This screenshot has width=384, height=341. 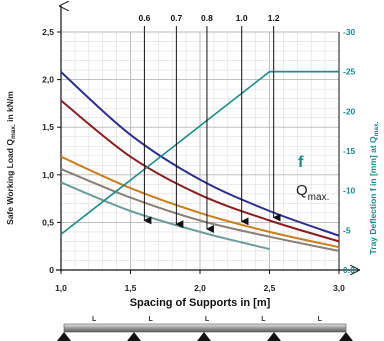 What do you see at coordinates (312, 192) in the screenshot?
I see `load-series-label: Qmax.` at bounding box center [312, 192].